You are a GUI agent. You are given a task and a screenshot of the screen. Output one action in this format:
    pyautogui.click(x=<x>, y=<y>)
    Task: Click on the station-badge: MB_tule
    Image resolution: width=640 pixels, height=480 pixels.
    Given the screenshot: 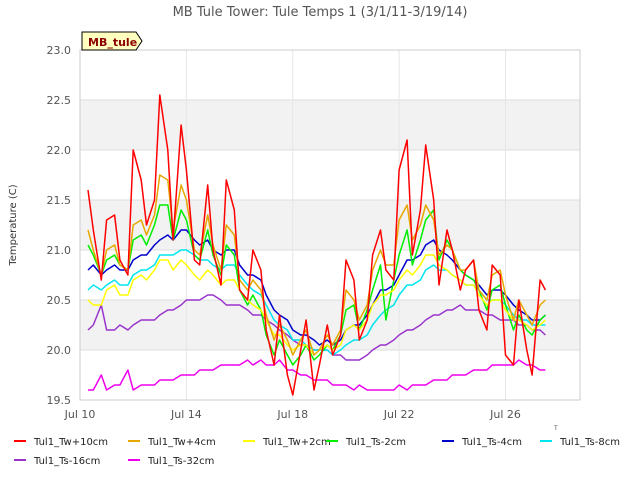 What is the action you would take?
    pyautogui.click(x=112, y=41)
    